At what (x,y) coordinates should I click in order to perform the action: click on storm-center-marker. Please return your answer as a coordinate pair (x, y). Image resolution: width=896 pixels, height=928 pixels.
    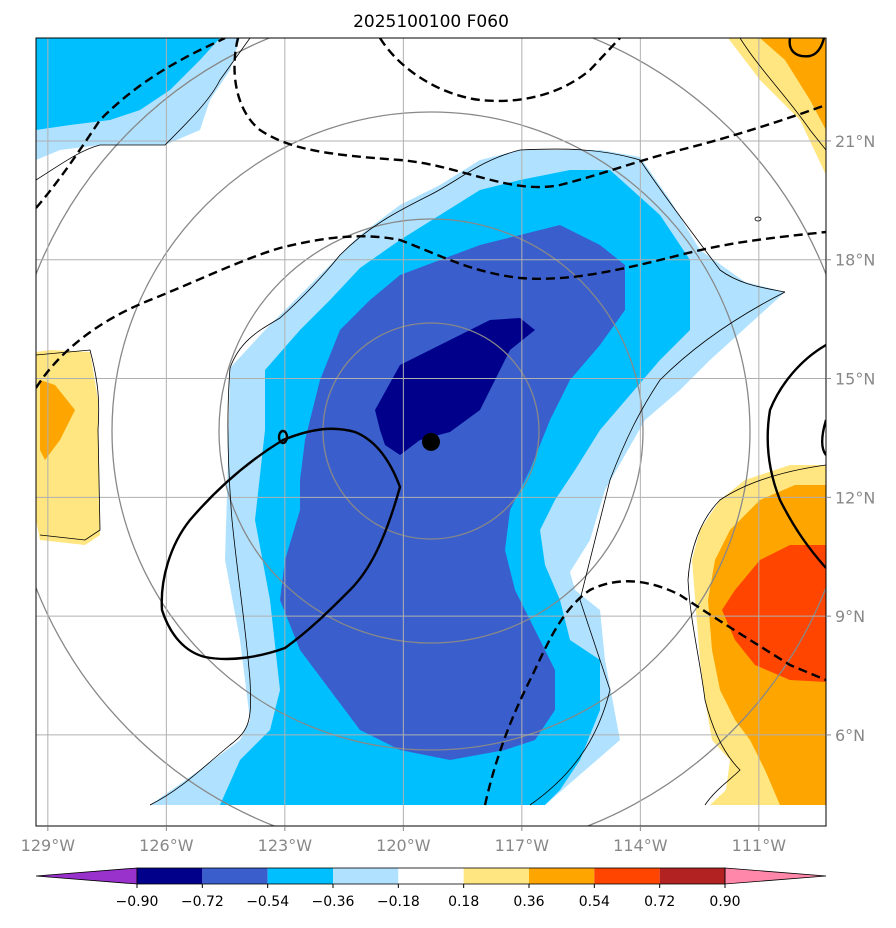
    Looking at the image, I should click on (431, 441).